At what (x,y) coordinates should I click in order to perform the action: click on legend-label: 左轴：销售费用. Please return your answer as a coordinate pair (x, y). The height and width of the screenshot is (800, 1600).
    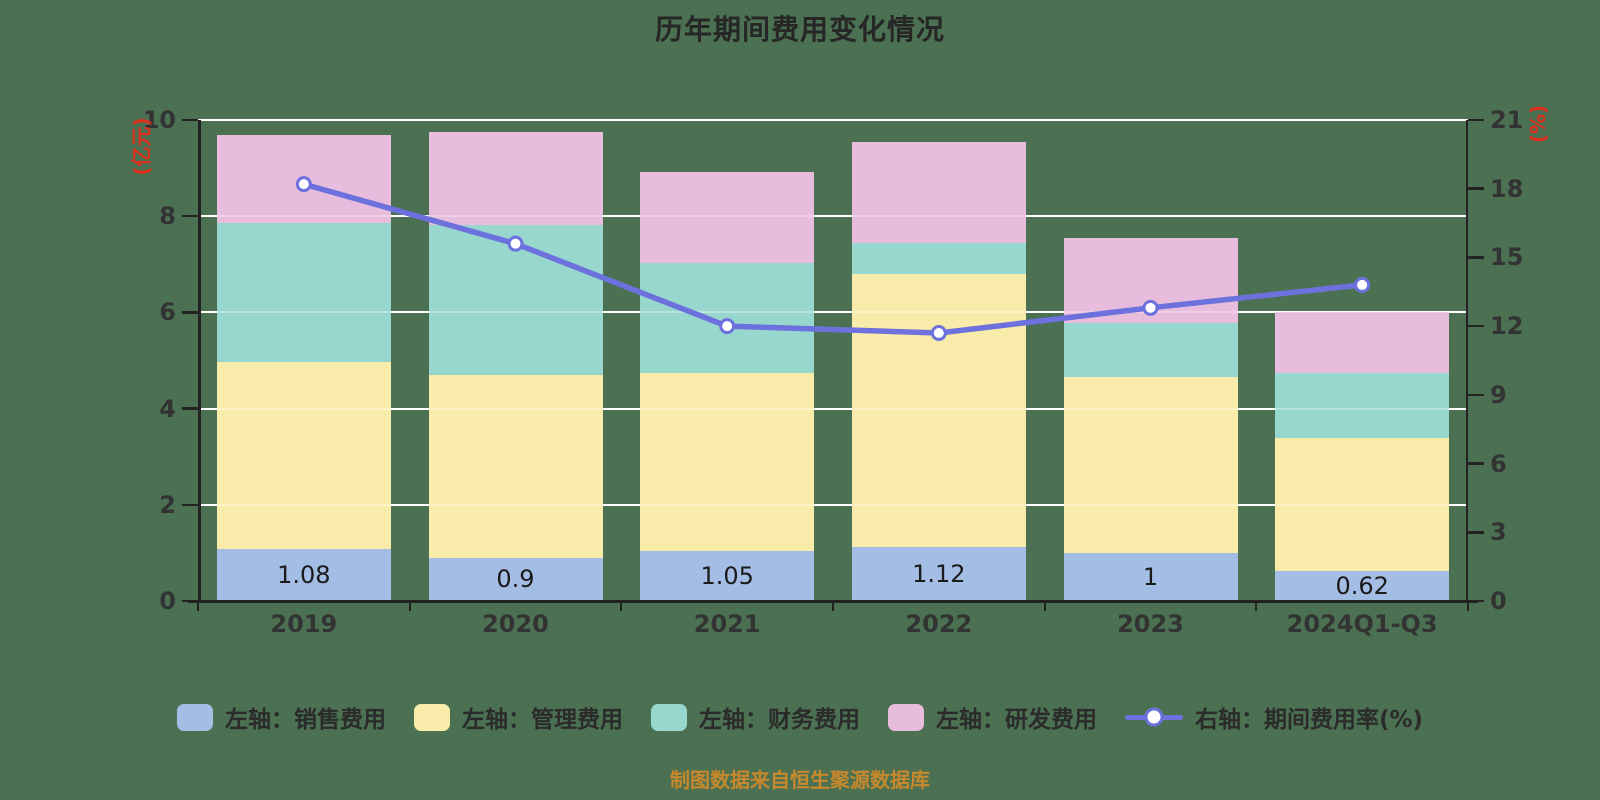
    Looking at the image, I should click on (305, 720).